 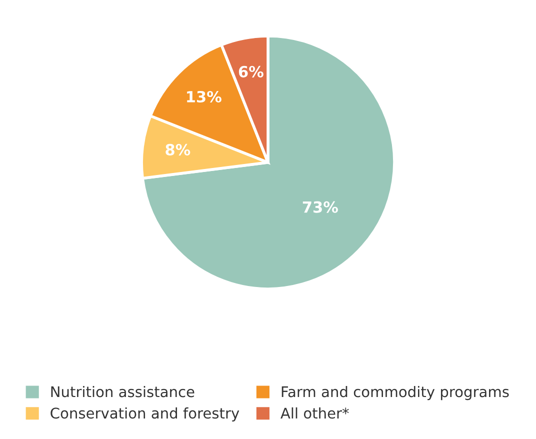 I want to click on data-label: 6%, so click(x=251, y=72).